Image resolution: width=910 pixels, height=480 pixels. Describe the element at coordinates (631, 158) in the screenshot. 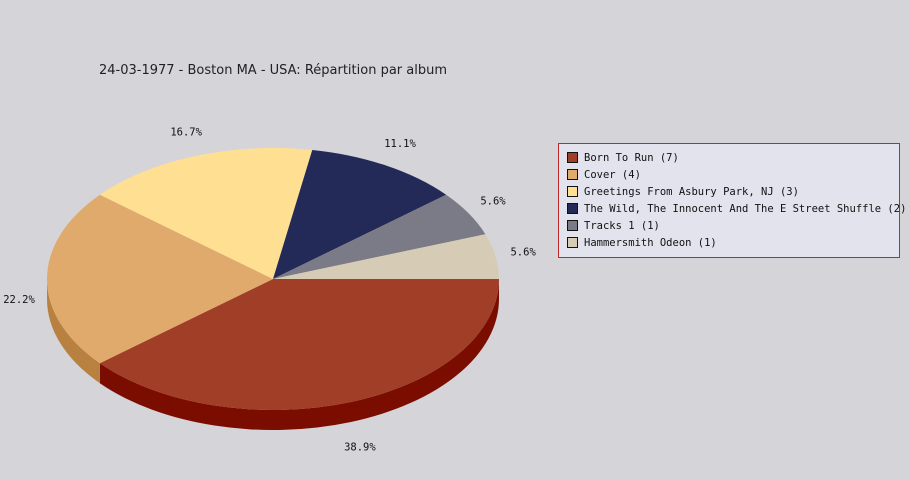

I see `legend-label-0: Born To Run (7)` at that location.